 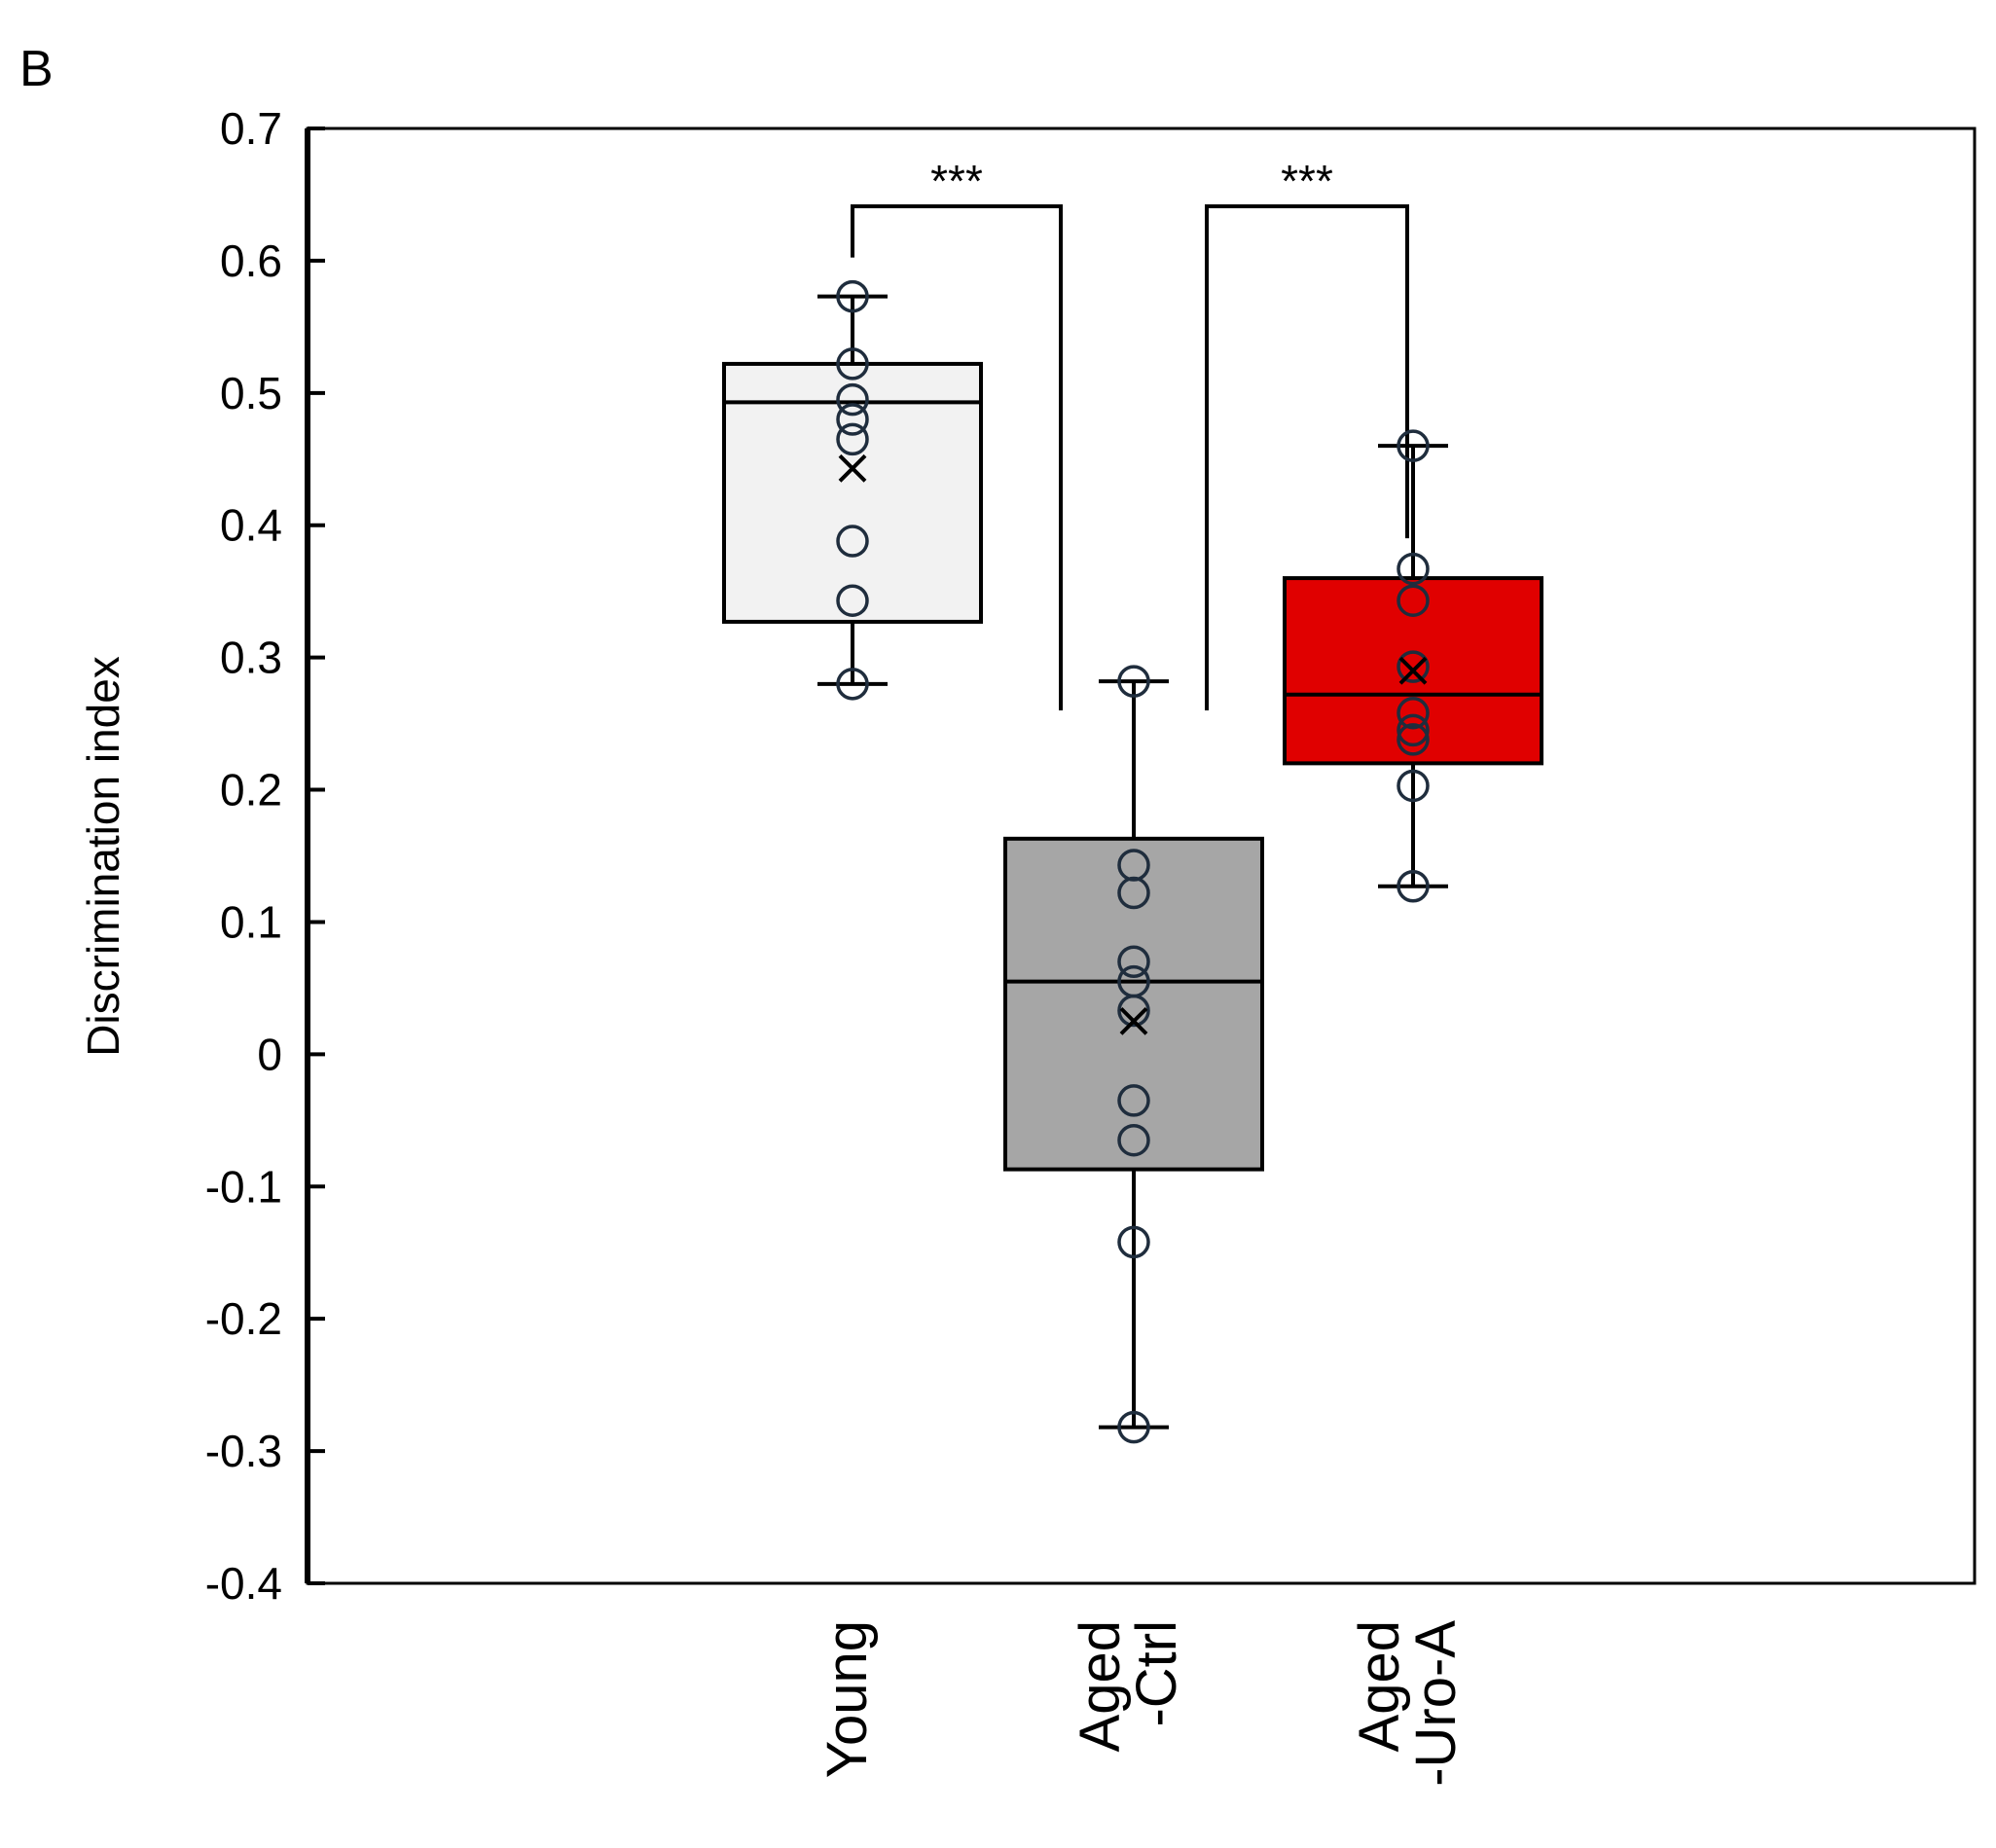 What do you see at coordinates (269, 1054) in the screenshot?
I see `y-tick-label: 0` at bounding box center [269, 1054].